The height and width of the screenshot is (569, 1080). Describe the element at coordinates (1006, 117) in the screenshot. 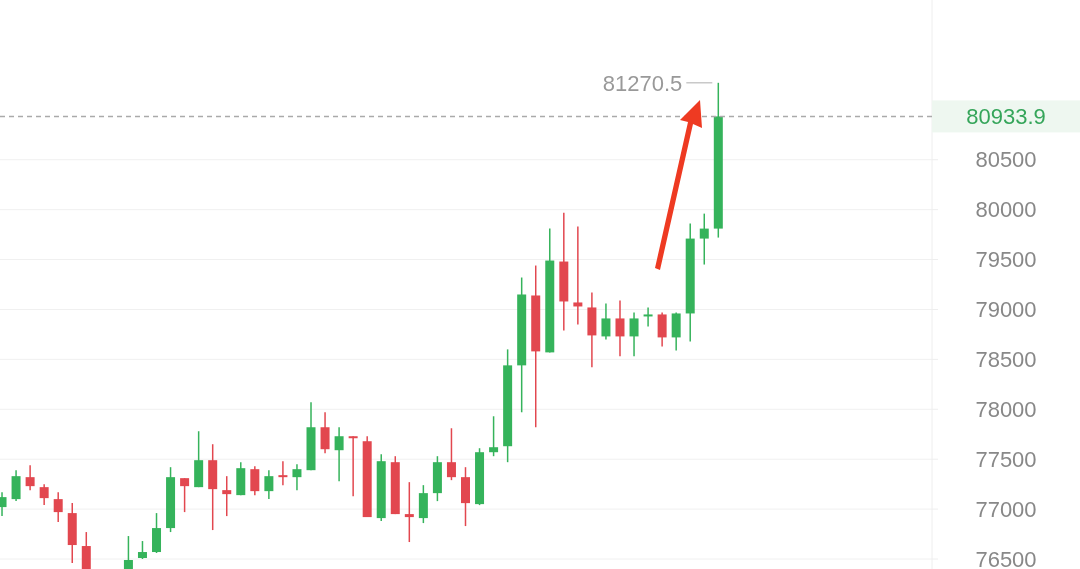

I see `ref-line-label: 80933.9` at that location.